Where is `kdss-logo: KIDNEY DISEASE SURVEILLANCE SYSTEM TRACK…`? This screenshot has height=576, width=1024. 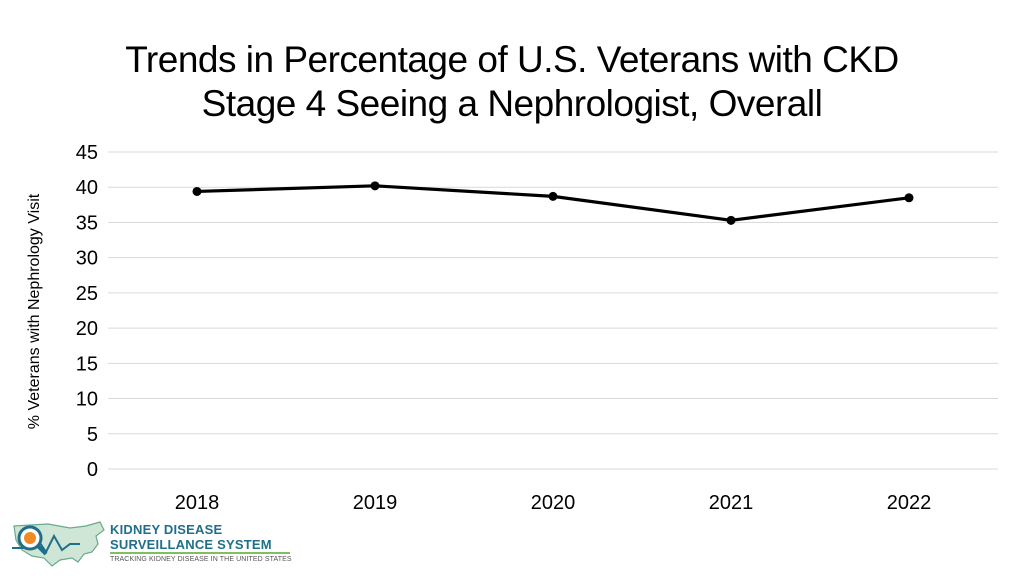
kdss-logo: KIDNEY DISEASE SURVEILLANCE SYSTEM TRACK… is located at coordinates (153, 544).